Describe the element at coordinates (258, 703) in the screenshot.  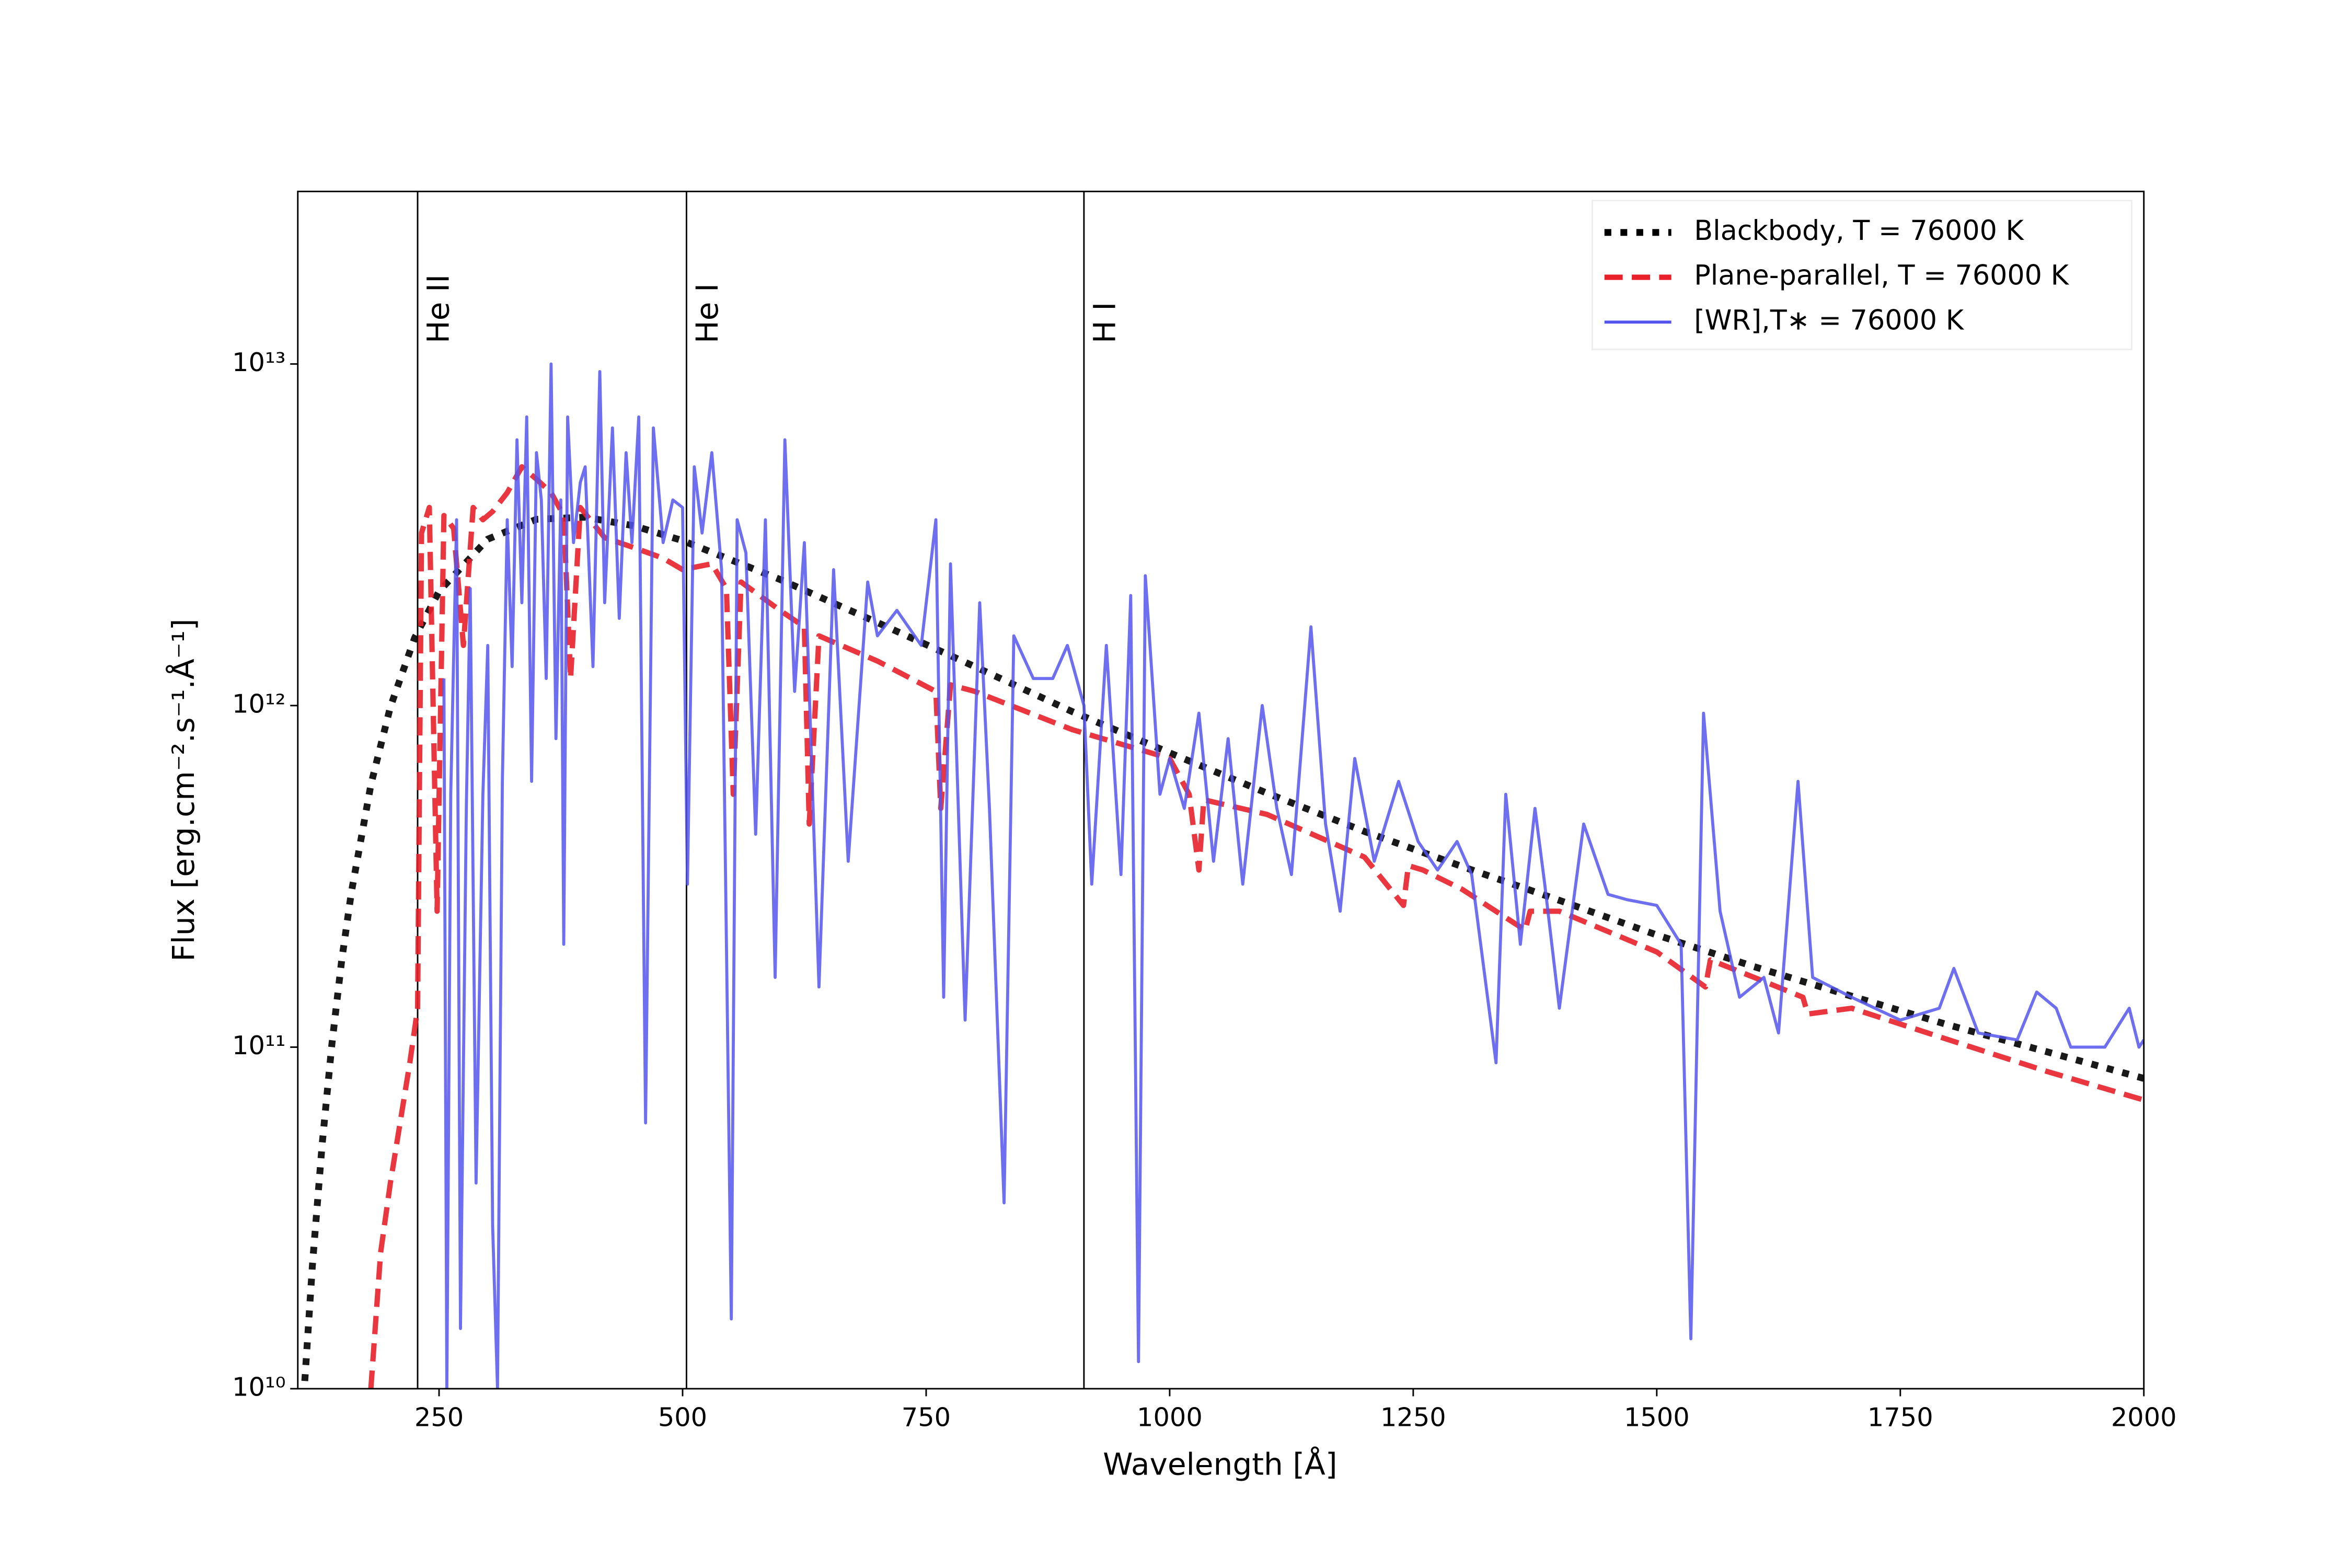
I see `y-tick-label: 10¹²` at that location.